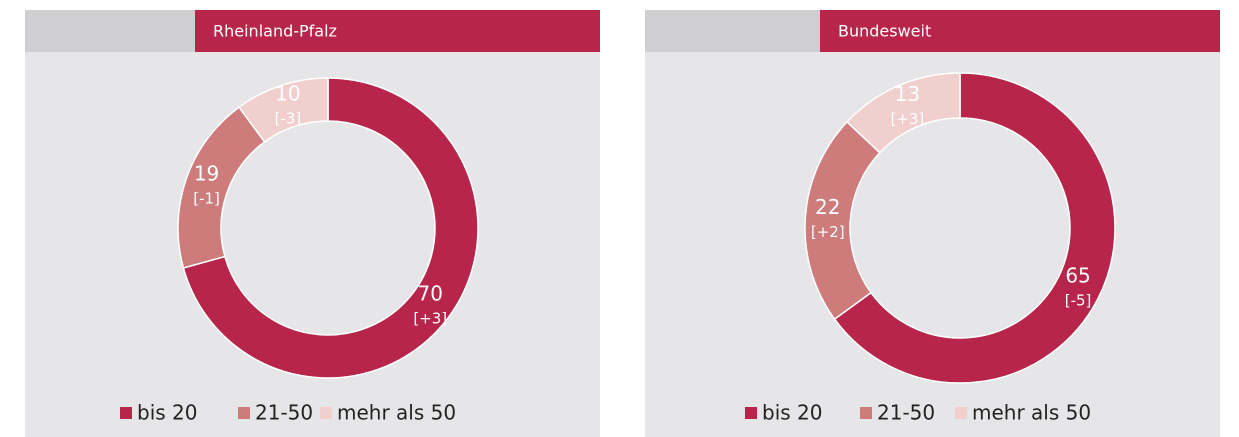 This screenshot has width=1239, height=437. What do you see at coordinates (1077, 276) in the screenshot?
I see `value-label: 65` at bounding box center [1077, 276].